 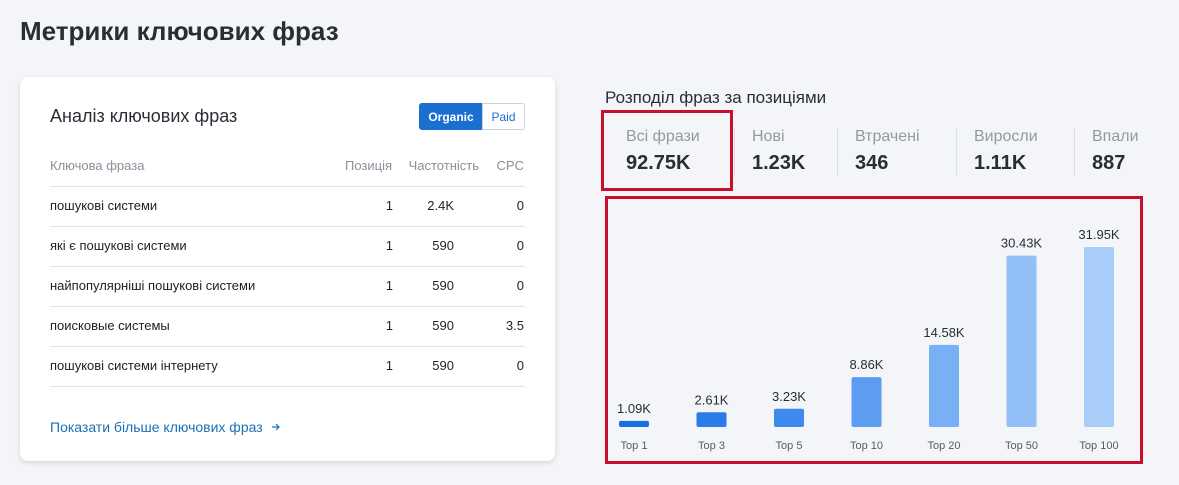 What do you see at coordinates (1109, 163) in the screenshot?
I see `metric-value: 887` at bounding box center [1109, 163].